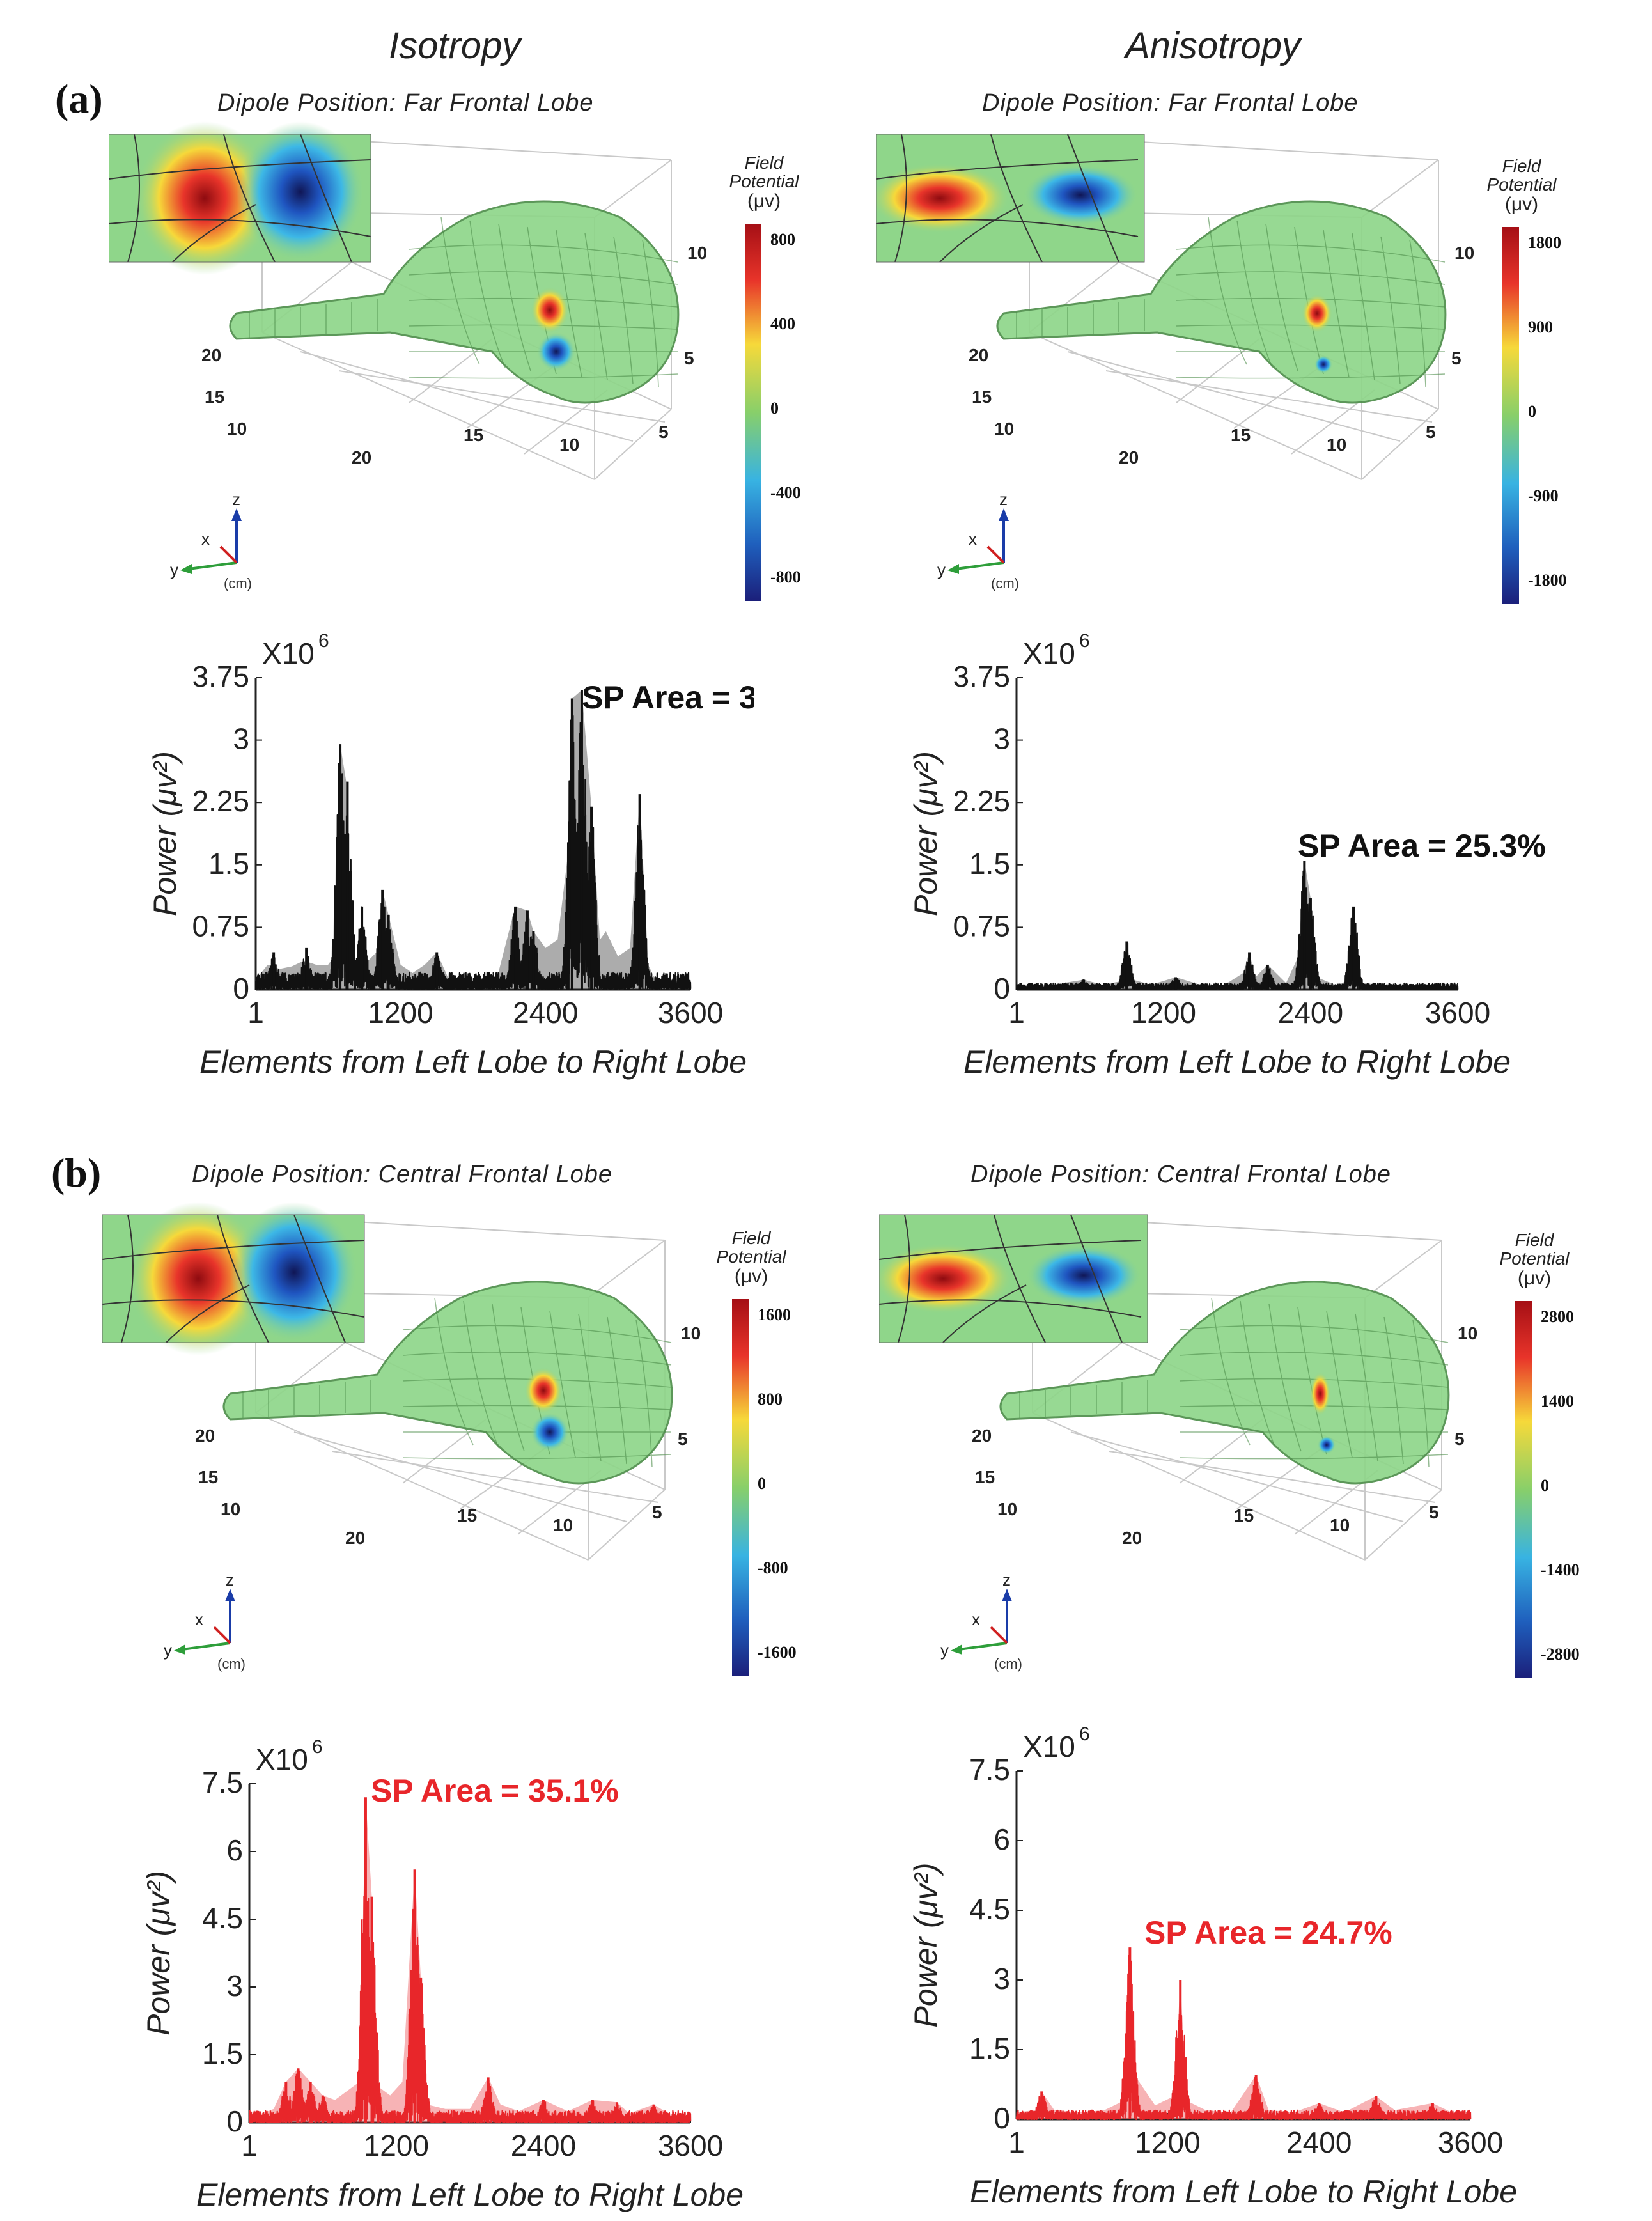 This screenshot has width=1652, height=2221. Describe the element at coordinates (1544, 242) in the screenshot. I see `colorbar-tick-label: 1800` at that location.